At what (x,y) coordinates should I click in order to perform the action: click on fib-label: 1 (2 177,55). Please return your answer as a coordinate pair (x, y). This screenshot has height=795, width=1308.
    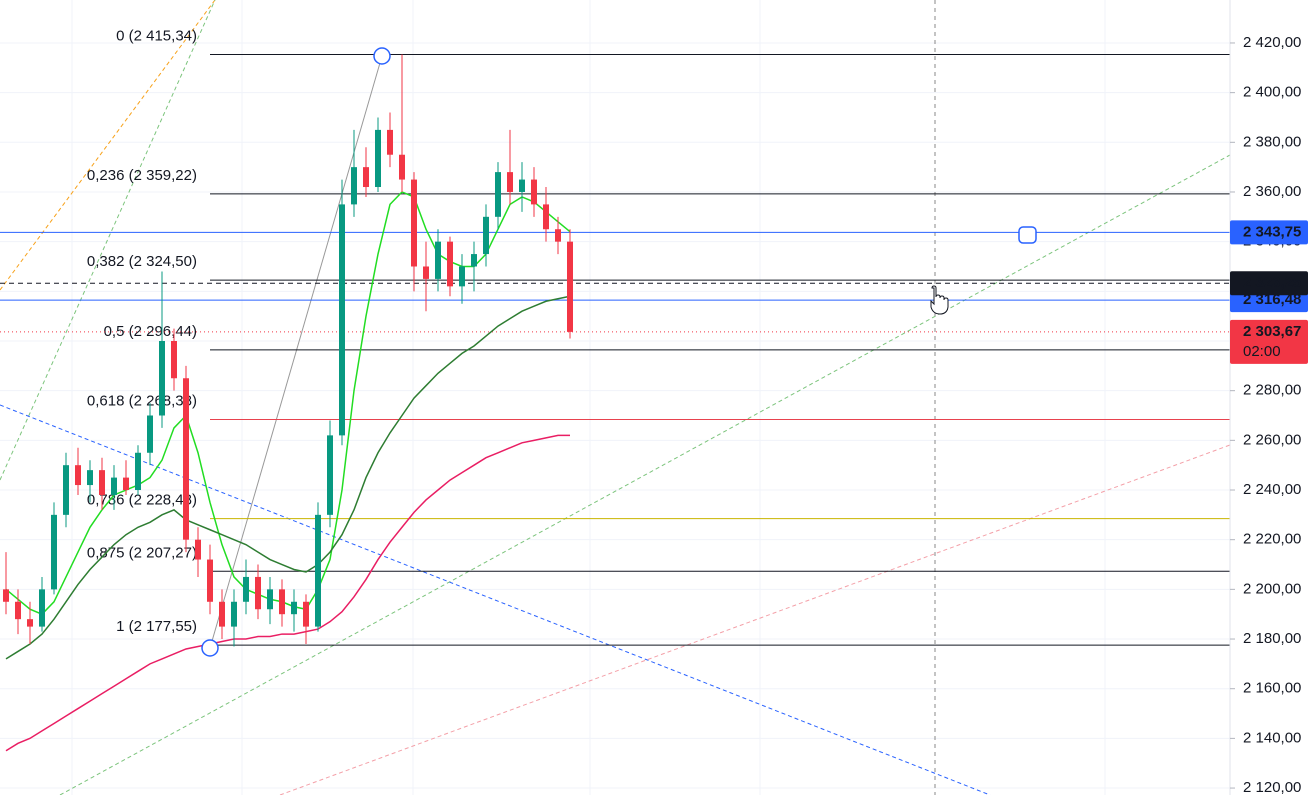
    Looking at the image, I should click on (156, 626).